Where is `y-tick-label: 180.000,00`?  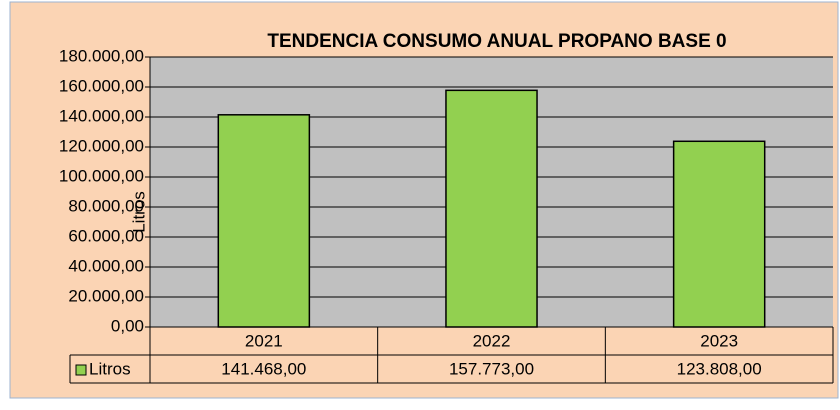 y-tick-label: 180.000,00 is located at coordinates (101, 55).